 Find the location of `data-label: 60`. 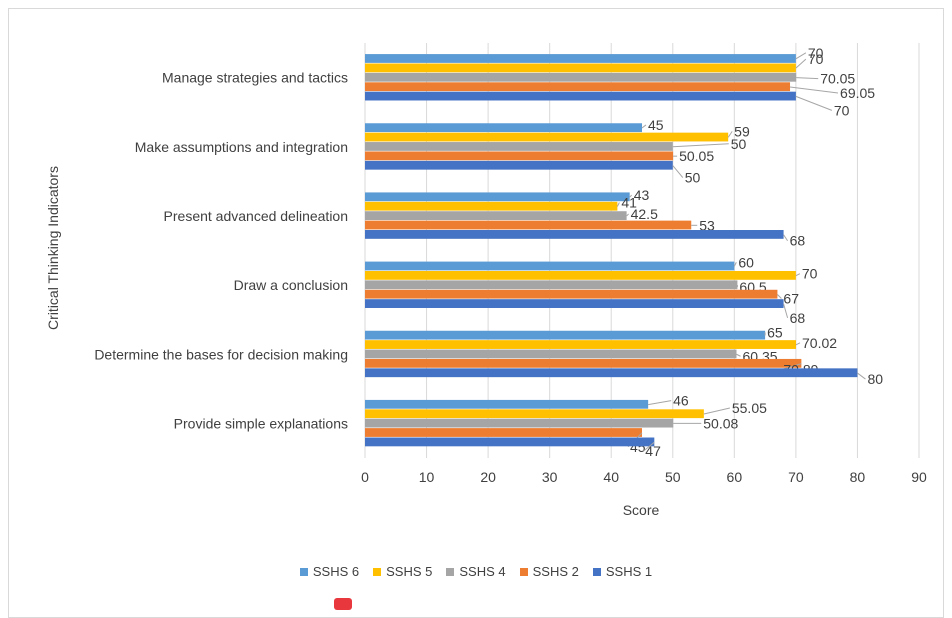

data-label: 60 is located at coordinates (746, 262).